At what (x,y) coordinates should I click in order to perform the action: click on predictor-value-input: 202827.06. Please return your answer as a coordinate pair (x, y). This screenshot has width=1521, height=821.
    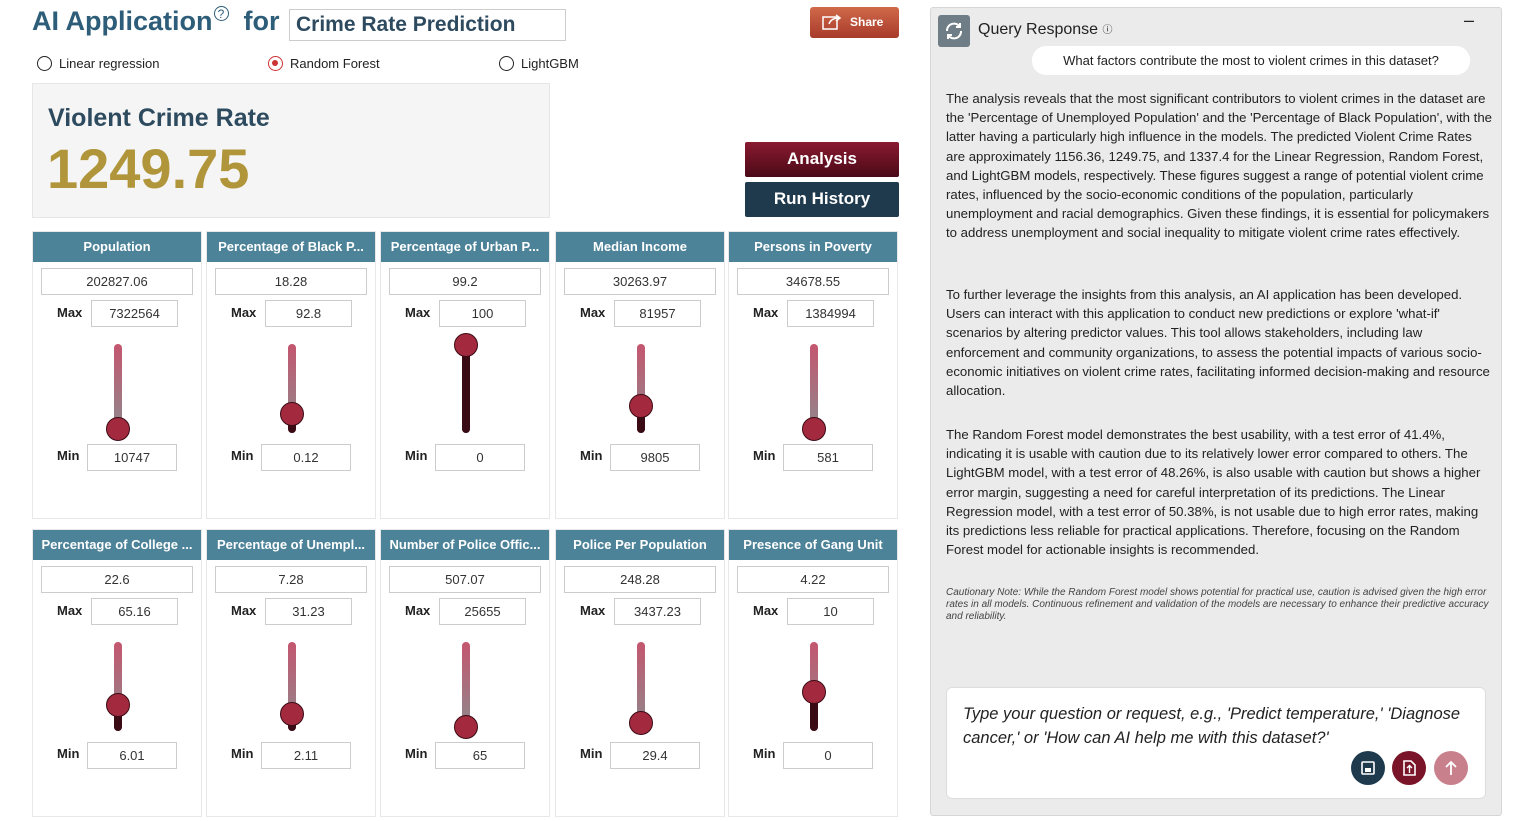
    Looking at the image, I should click on (117, 281).